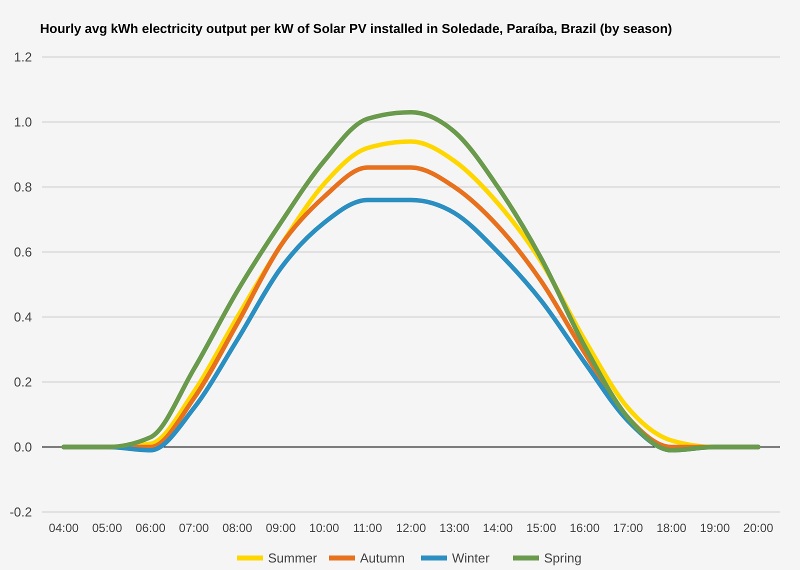  What do you see at coordinates (454, 528) in the screenshot?
I see `x-tick-label: 13:00` at bounding box center [454, 528].